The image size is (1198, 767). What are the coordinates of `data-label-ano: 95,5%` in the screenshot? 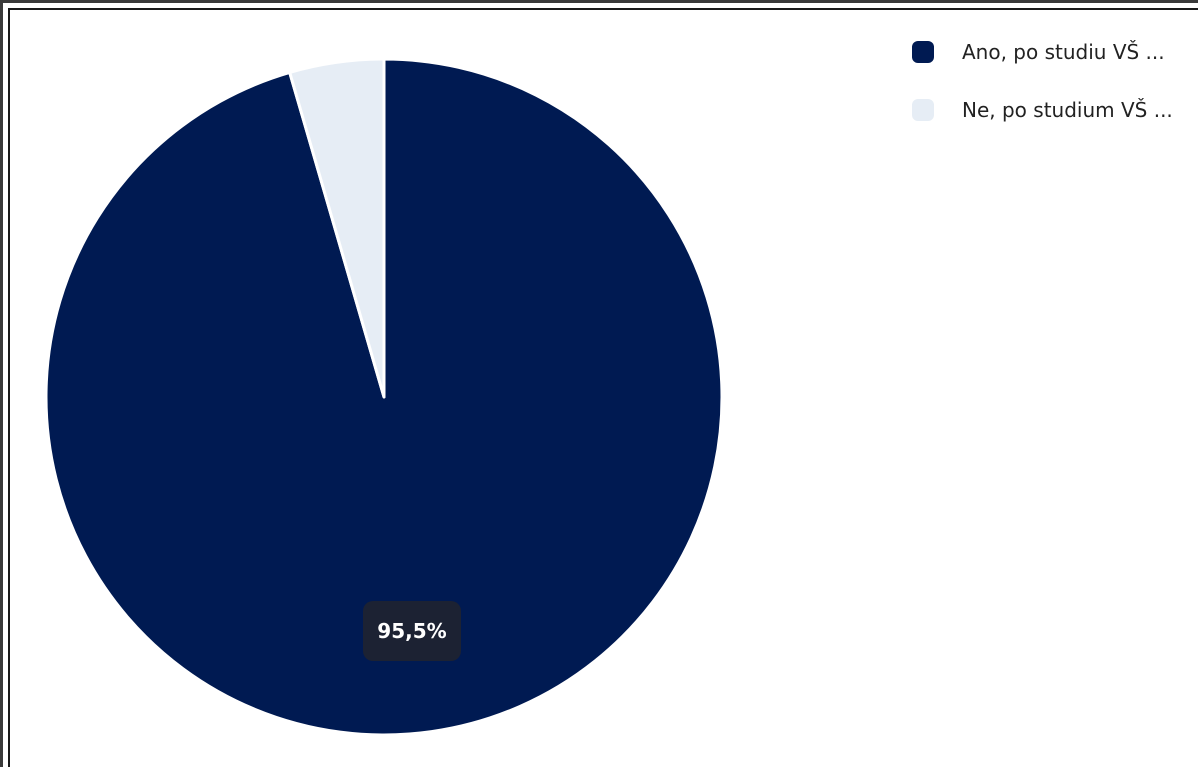 It's located at (412, 631).